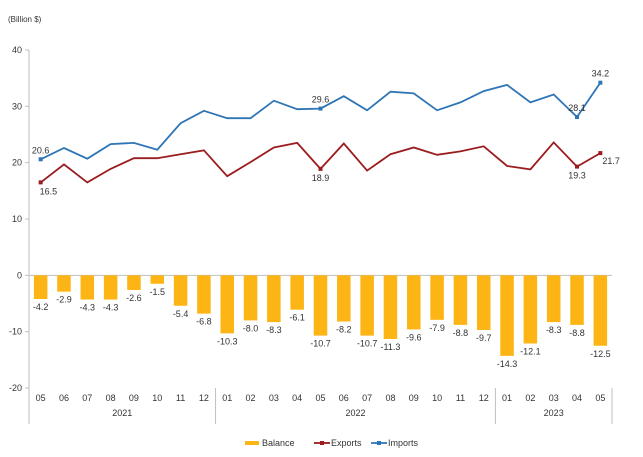 This screenshot has height=457, width=643. Describe the element at coordinates (321, 100) in the screenshot. I see `imports-data-label: 29.6` at that location.